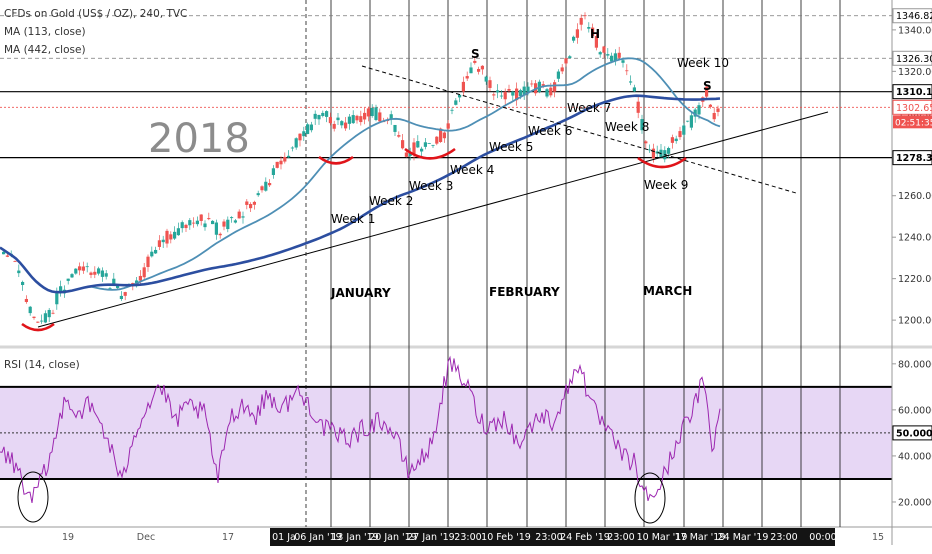  What do you see at coordinates (700, 537) in the screenshot?
I see `time-label-15: 17 Mar '19` at bounding box center [700, 537].